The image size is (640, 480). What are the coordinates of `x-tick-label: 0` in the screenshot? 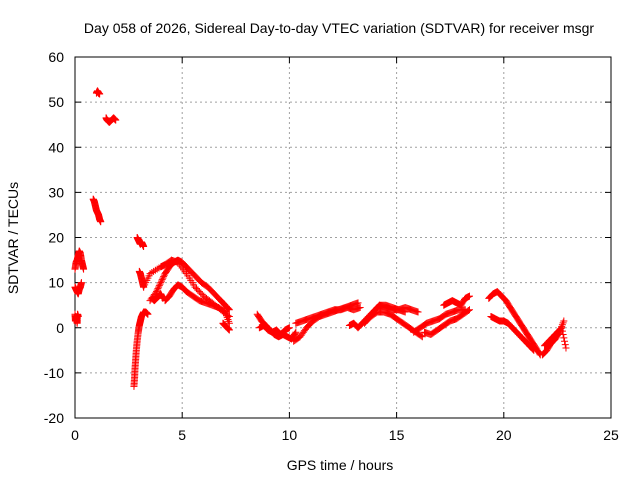 It's located at (75, 435).